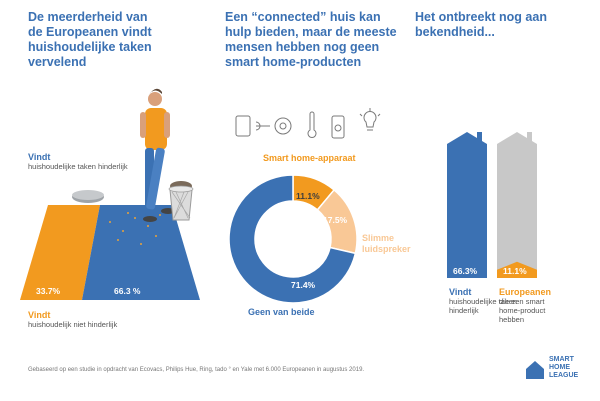 The height and width of the screenshot is (401, 600). What do you see at coordinates (308, 196) in the screenshot?
I see `donut-value-smart: 11.1%` at bounding box center [308, 196].